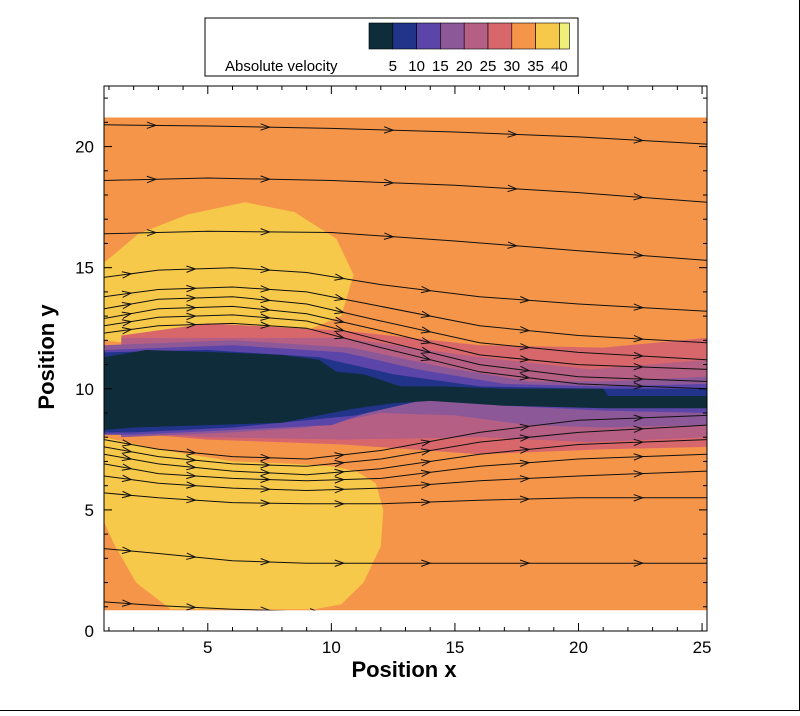  What do you see at coordinates (559, 66) in the screenshot?
I see `colorbar-tick-label: 40` at bounding box center [559, 66].